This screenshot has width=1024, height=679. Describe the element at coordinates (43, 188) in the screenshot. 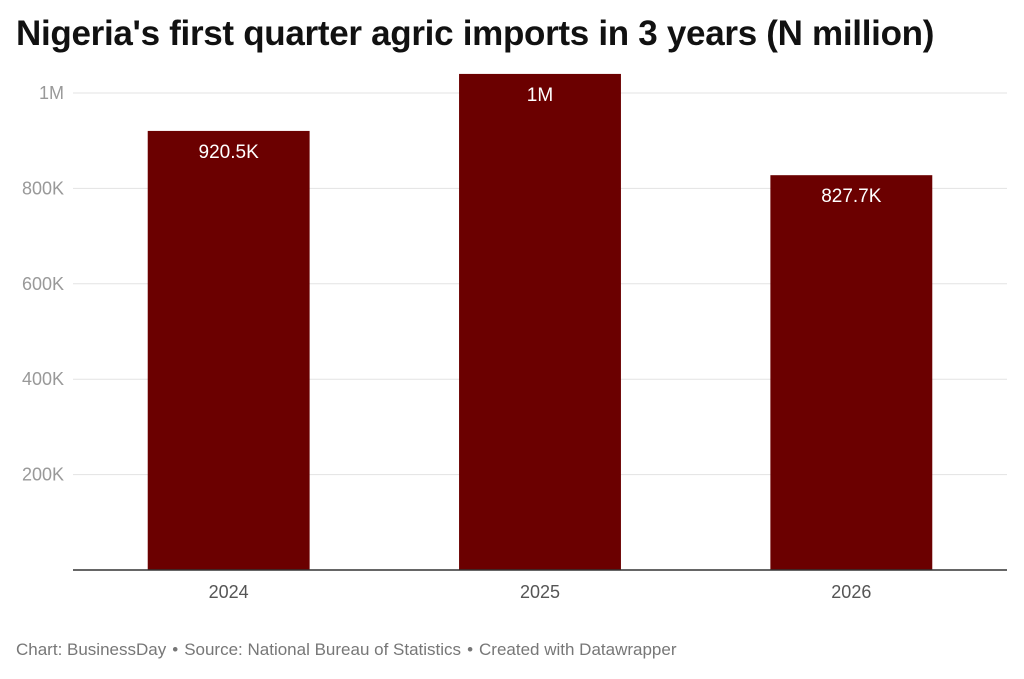

I see `y-tick-label: 800K` at that location.